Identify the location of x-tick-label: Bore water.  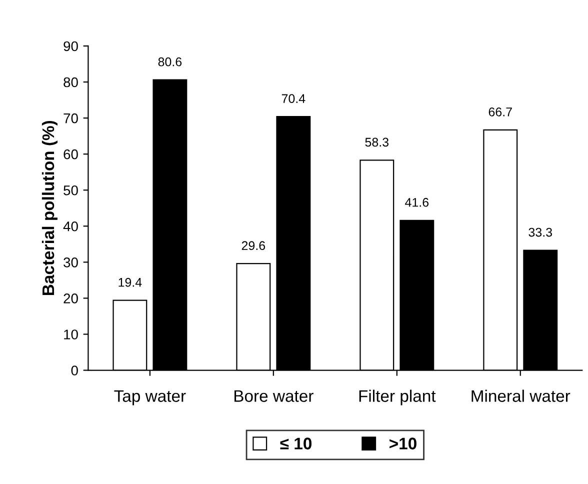
(274, 396).